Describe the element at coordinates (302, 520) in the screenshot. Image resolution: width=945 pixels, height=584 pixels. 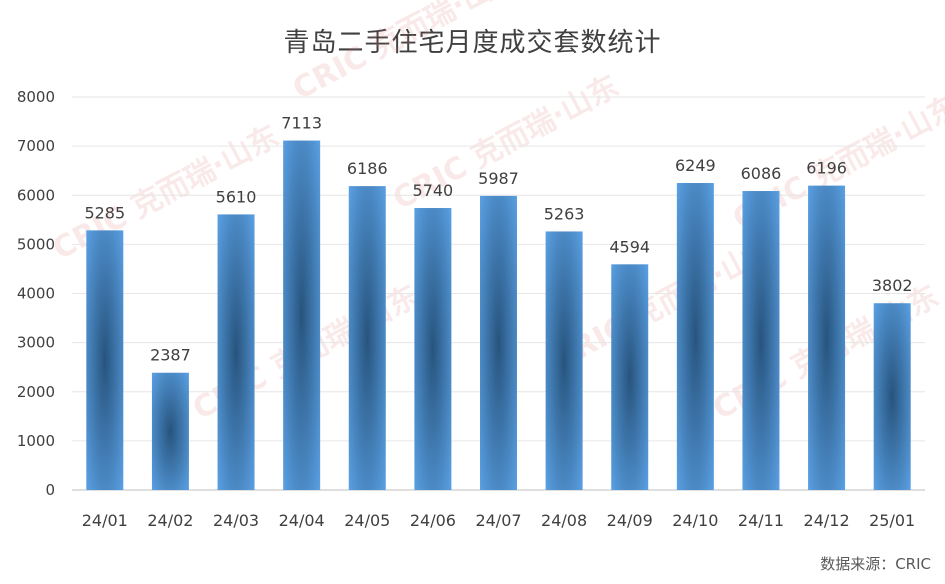
I see `x-tick-label: 24/04` at that location.